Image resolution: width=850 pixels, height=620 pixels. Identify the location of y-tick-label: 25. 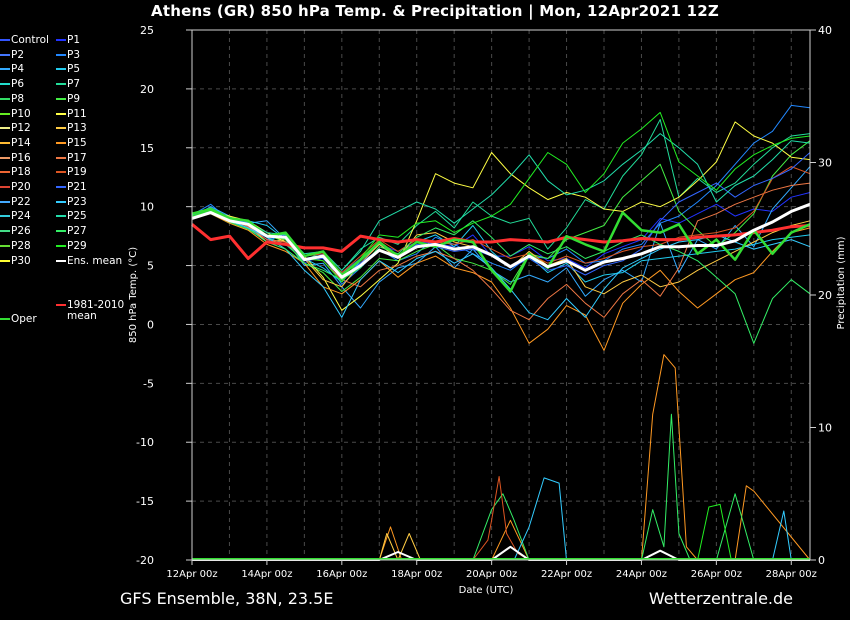
(147, 30).